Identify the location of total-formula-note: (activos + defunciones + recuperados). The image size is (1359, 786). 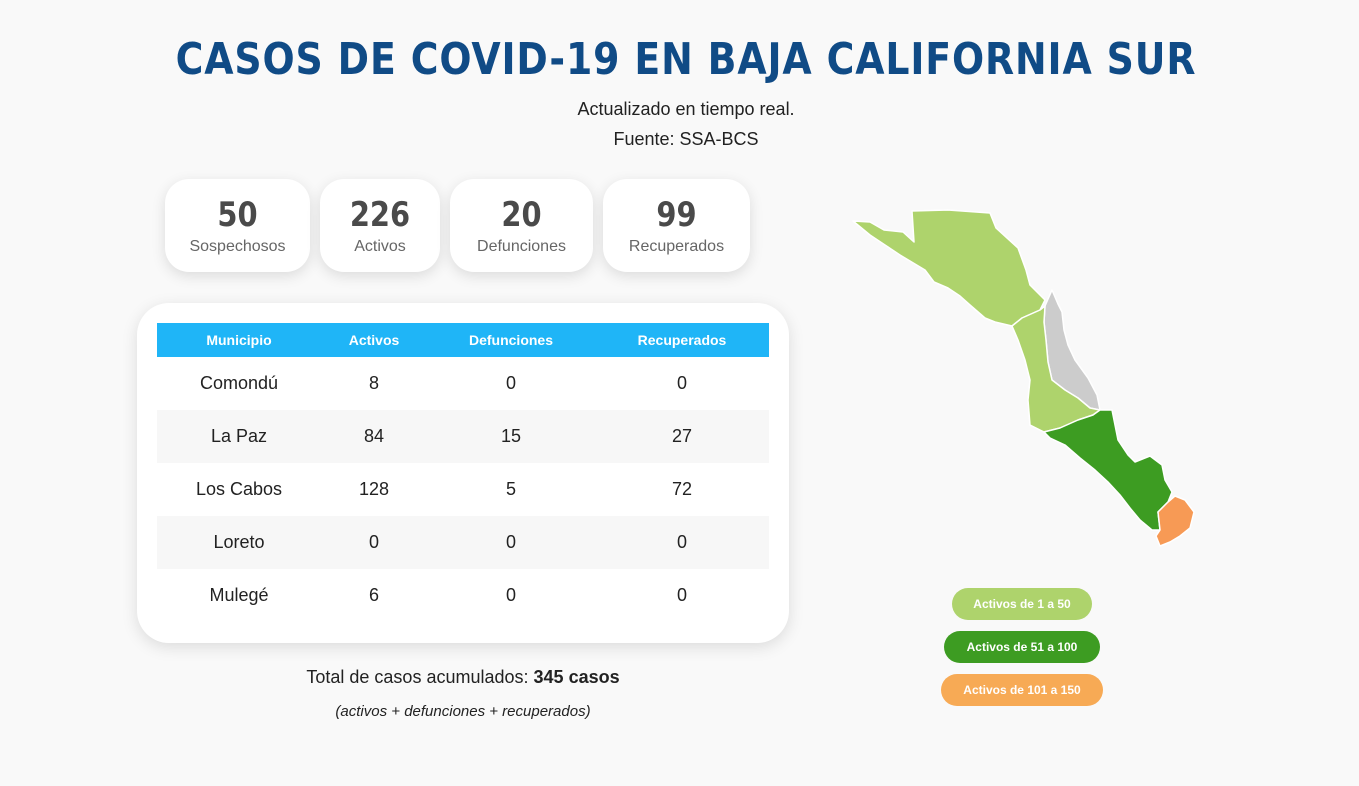
(463, 711).